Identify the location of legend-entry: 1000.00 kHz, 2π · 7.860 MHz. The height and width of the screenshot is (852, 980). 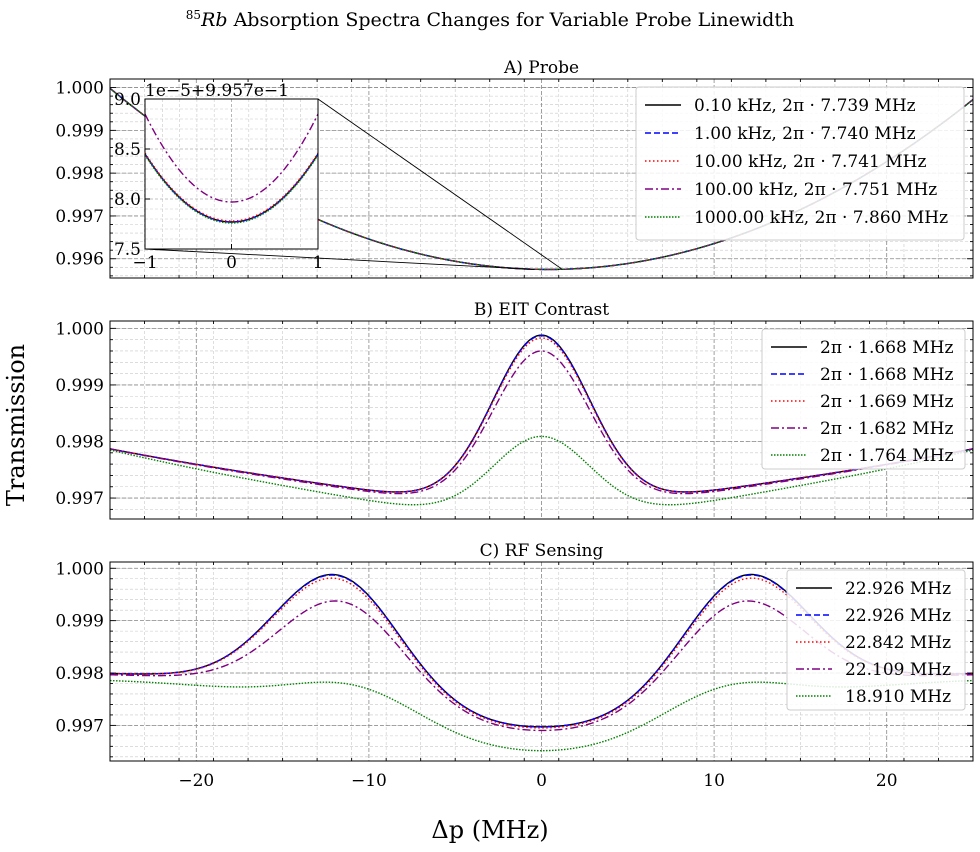
(821, 218).